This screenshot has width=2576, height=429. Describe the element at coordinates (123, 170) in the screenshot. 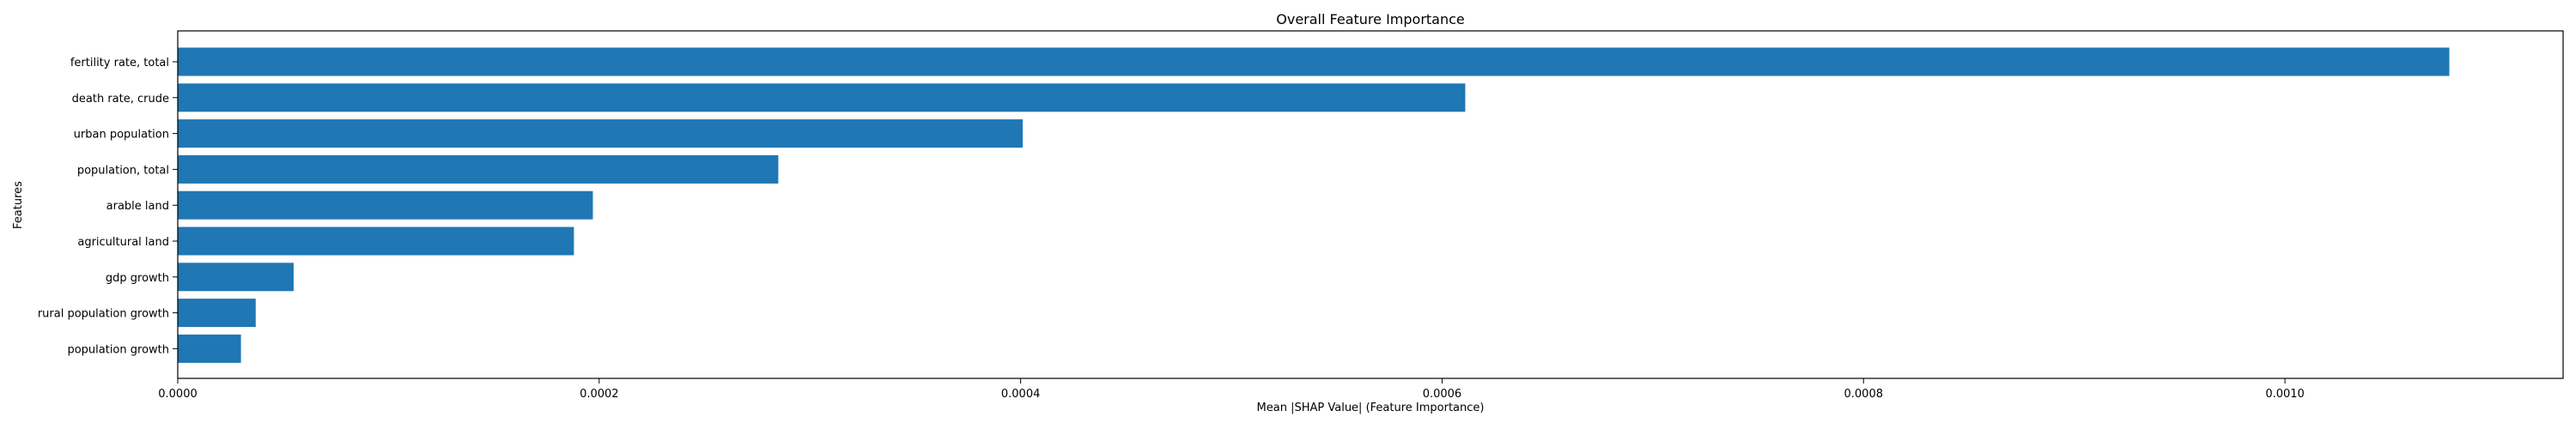

I see `y-tick-label: population, total` at that location.